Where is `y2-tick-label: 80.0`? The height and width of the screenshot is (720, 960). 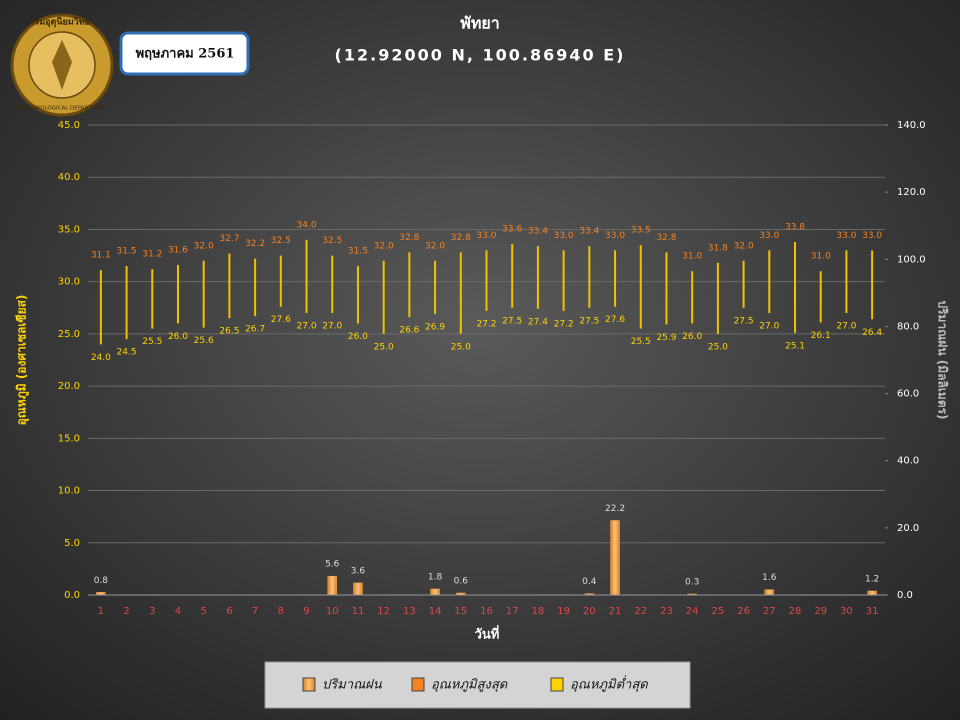
y2-tick-label: 80.0 is located at coordinates (908, 326).